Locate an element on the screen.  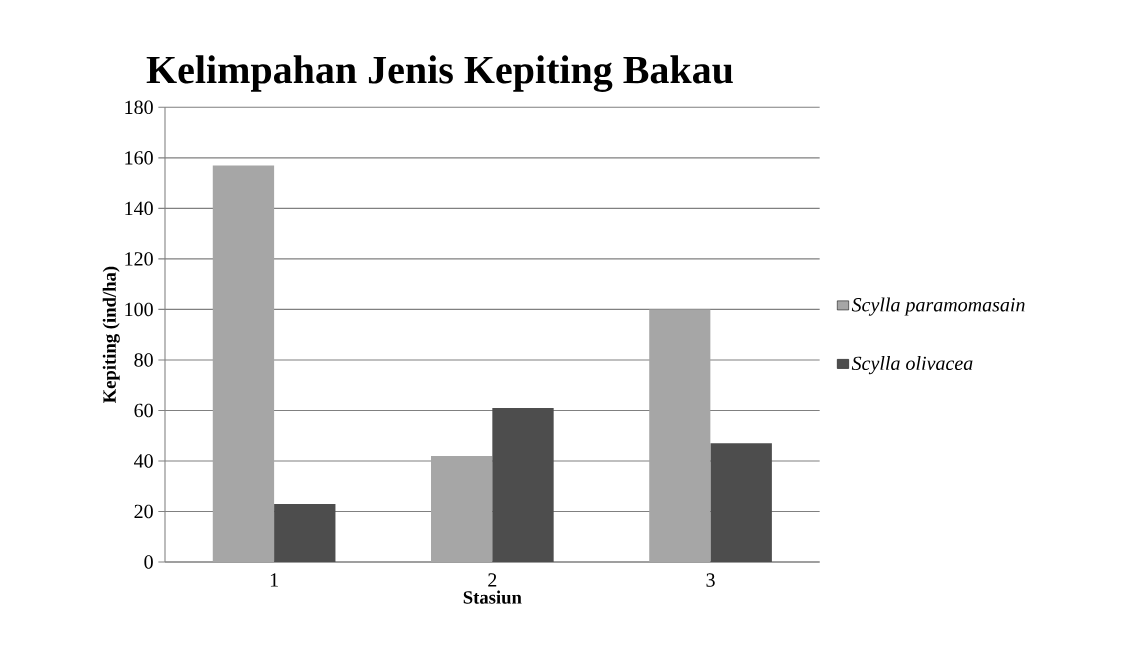
chart-title: Kelimpahan Jenis Kepiting Bakau is located at coordinates (439, 73).